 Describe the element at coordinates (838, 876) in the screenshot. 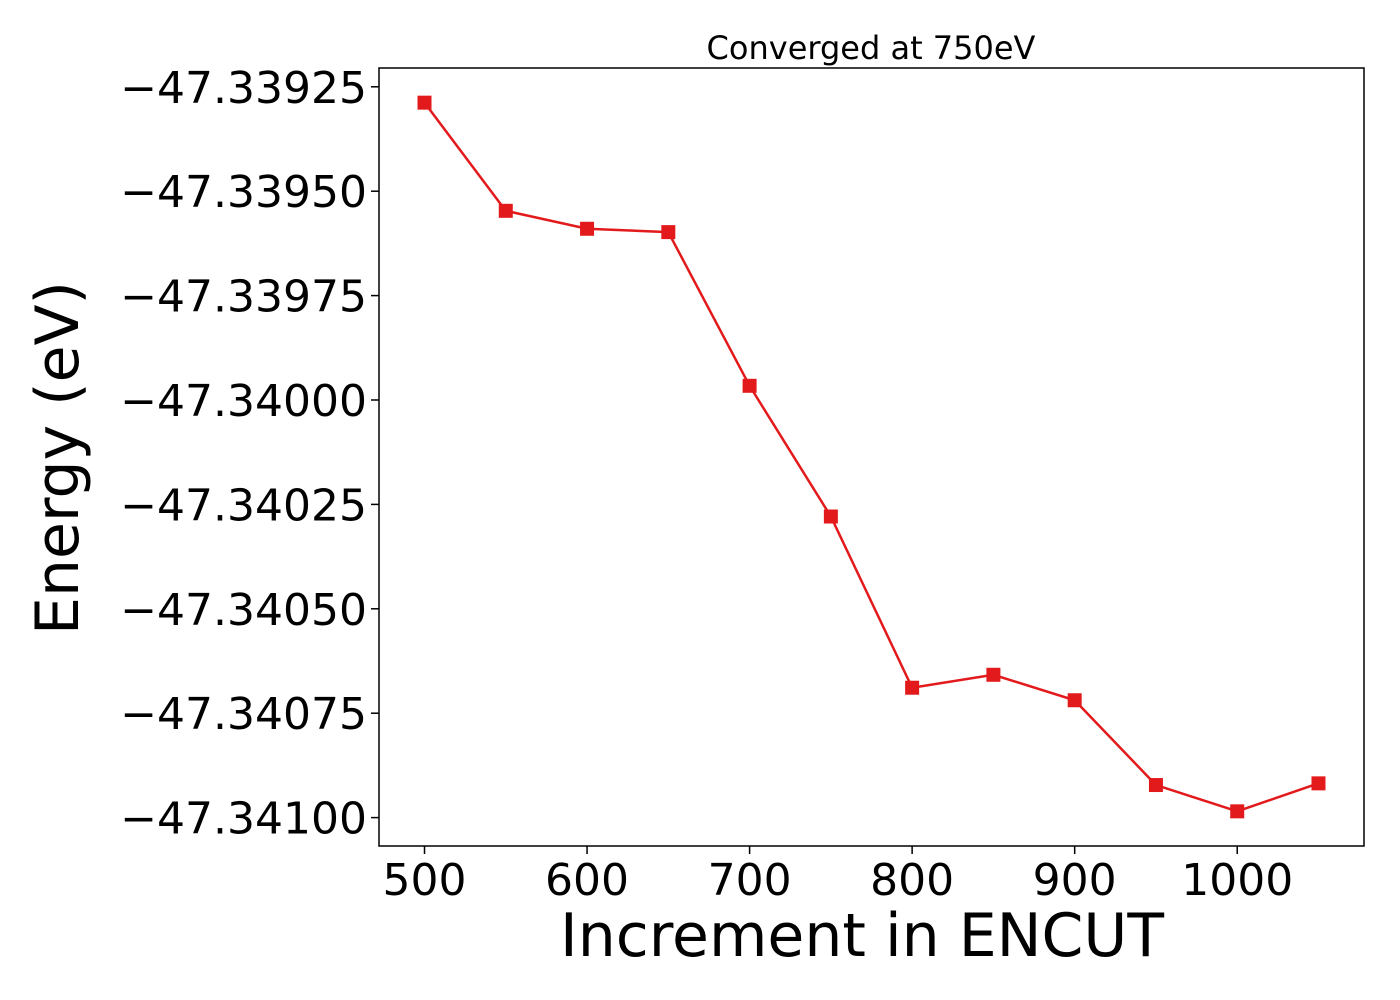

I see `x-axis: 500 600 700 800 900 1000` at that location.